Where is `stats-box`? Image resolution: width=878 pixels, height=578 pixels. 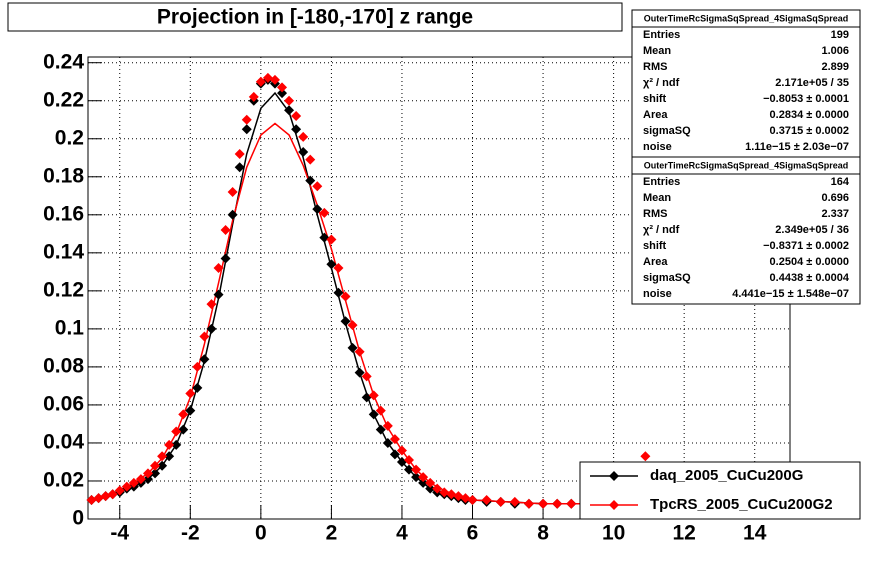
stats-box is located at coordinates (746, 83).